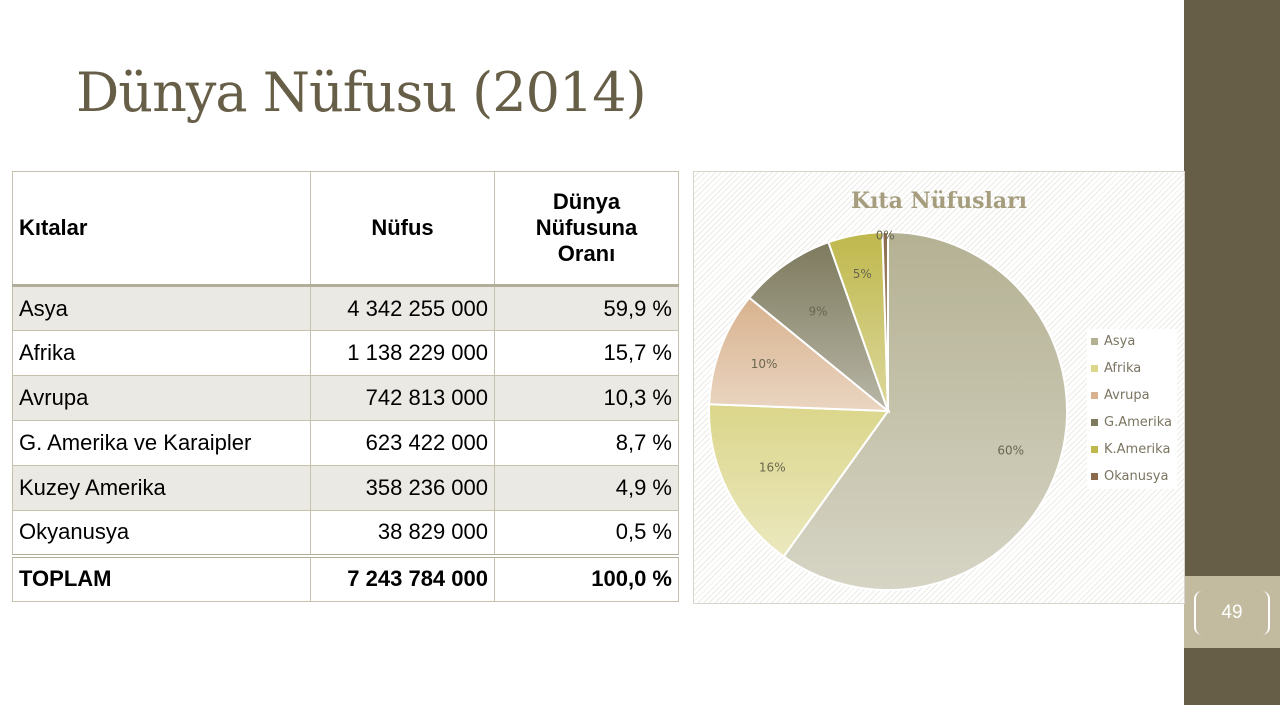  I want to click on table-row: Afrika 1 138 229 000 15,7 %, so click(345, 353).